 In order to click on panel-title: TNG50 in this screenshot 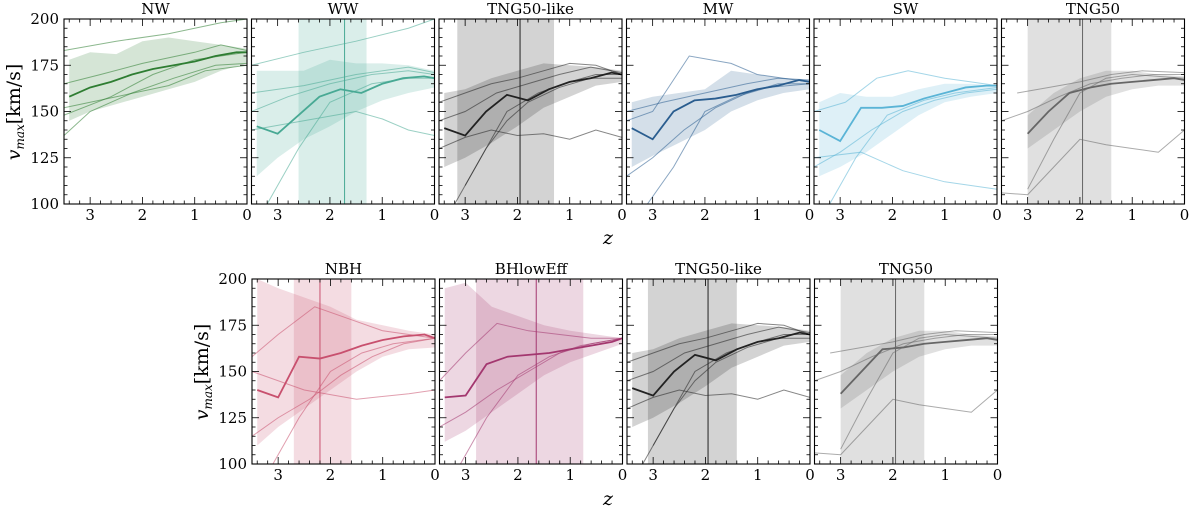, I will do `click(906, 269)`.